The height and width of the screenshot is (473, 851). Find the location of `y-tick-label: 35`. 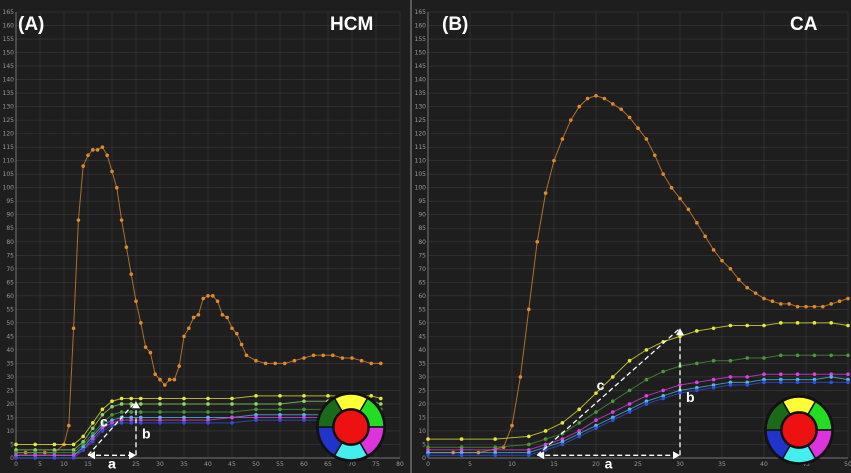

y-tick-label: 35 is located at coordinates (10, 363).